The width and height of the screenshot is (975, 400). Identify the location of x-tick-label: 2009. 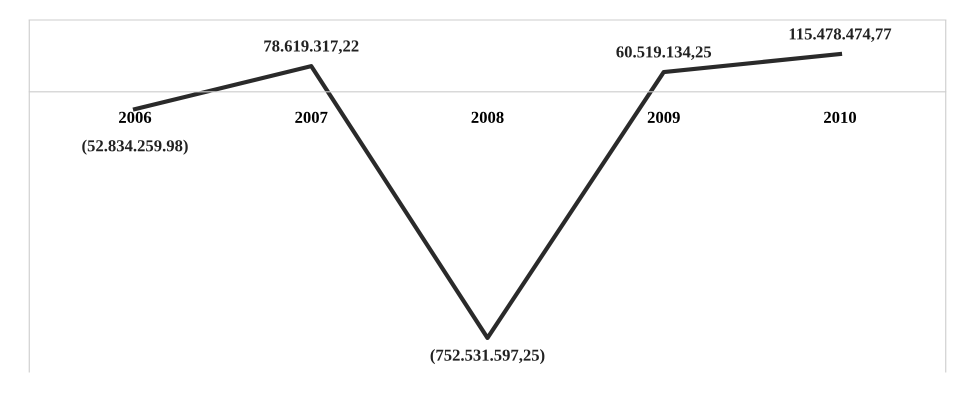
(664, 118).